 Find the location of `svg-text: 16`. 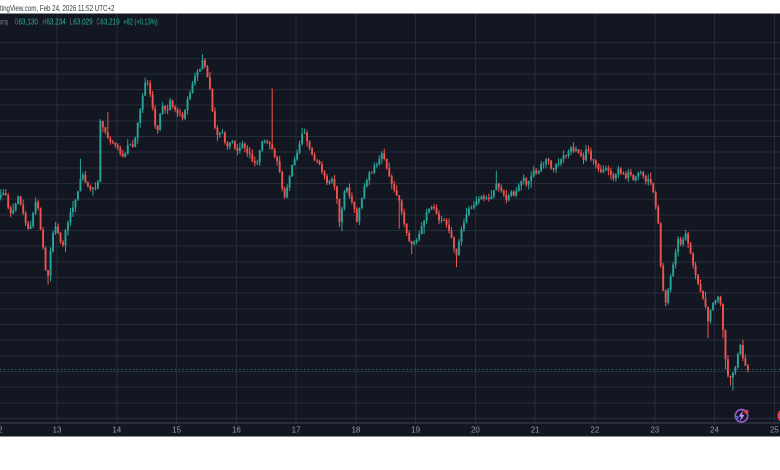

svg-text: 16 is located at coordinates (236, 430).